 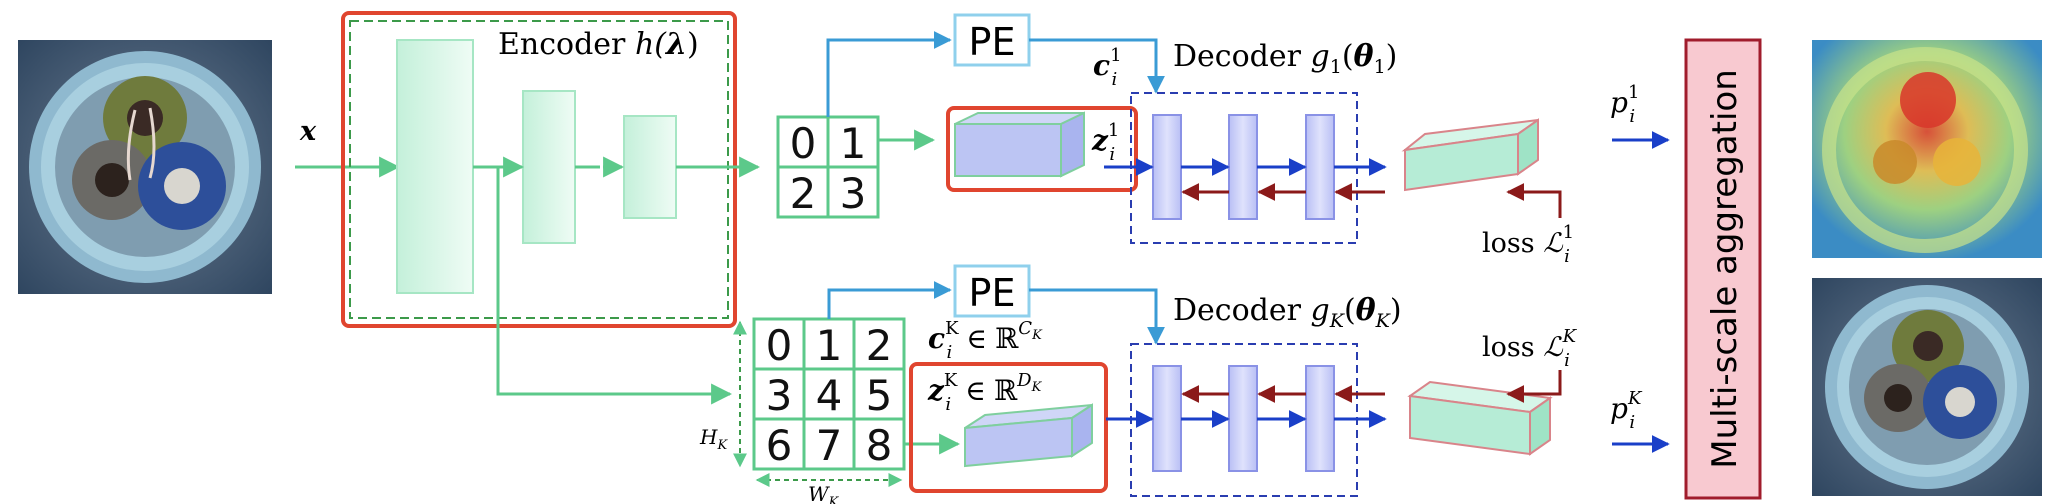 I want to click on height-dimension-label: HK, so click(x=713, y=439).